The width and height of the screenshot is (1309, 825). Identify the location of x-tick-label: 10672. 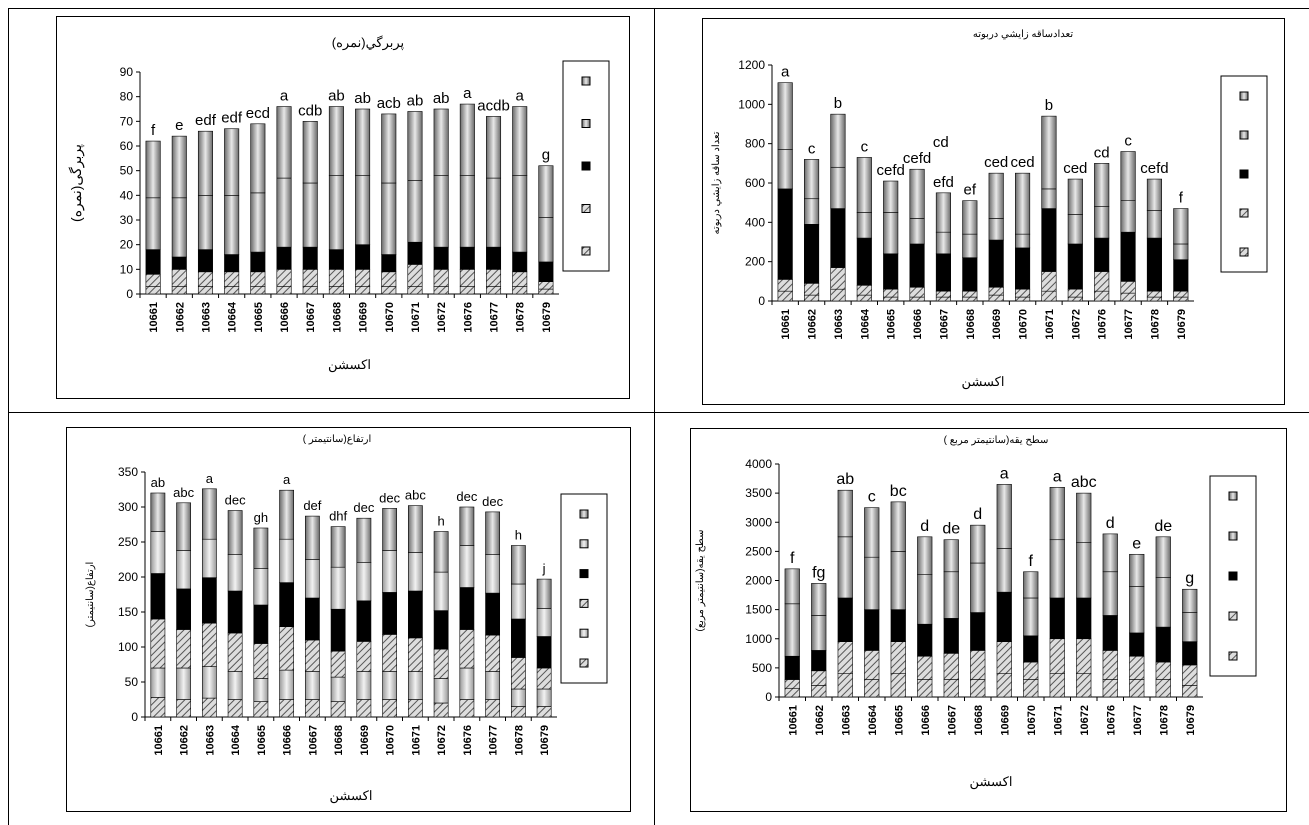
(442, 317).